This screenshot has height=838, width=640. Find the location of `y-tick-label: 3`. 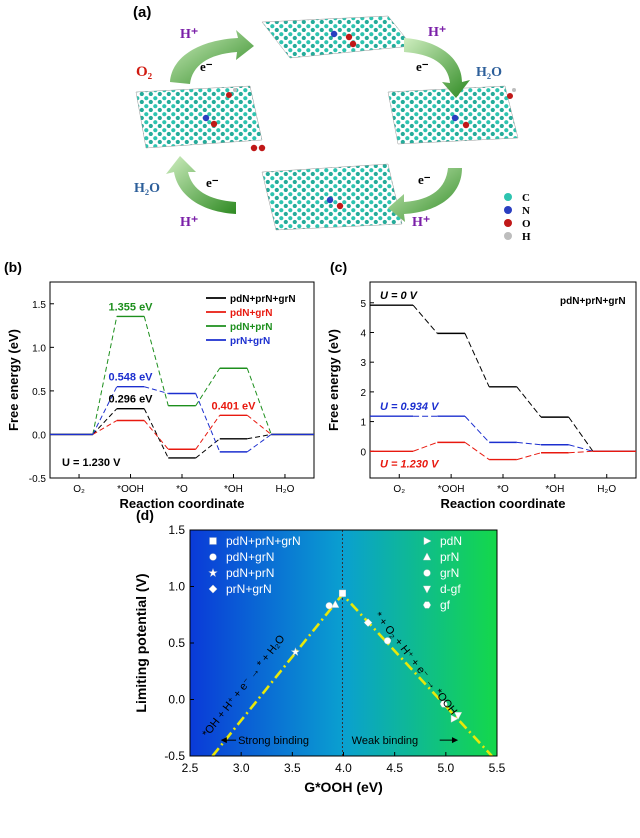

y-tick-label: 3 is located at coordinates (363, 363).